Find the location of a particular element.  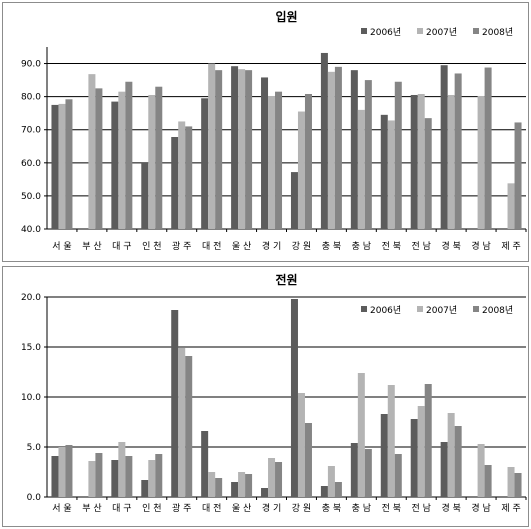

bar-인천-2007년 is located at coordinates (152, 478).